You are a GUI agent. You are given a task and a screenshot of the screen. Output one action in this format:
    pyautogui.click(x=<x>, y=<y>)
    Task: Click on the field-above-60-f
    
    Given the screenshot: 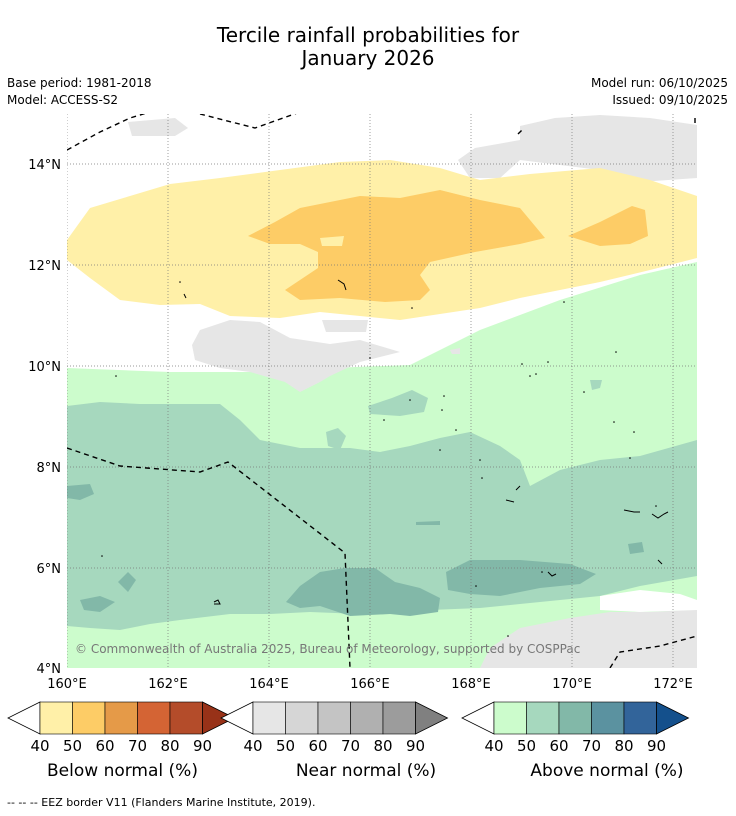 What is the action you would take?
    pyautogui.click(x=636, y=548)
    